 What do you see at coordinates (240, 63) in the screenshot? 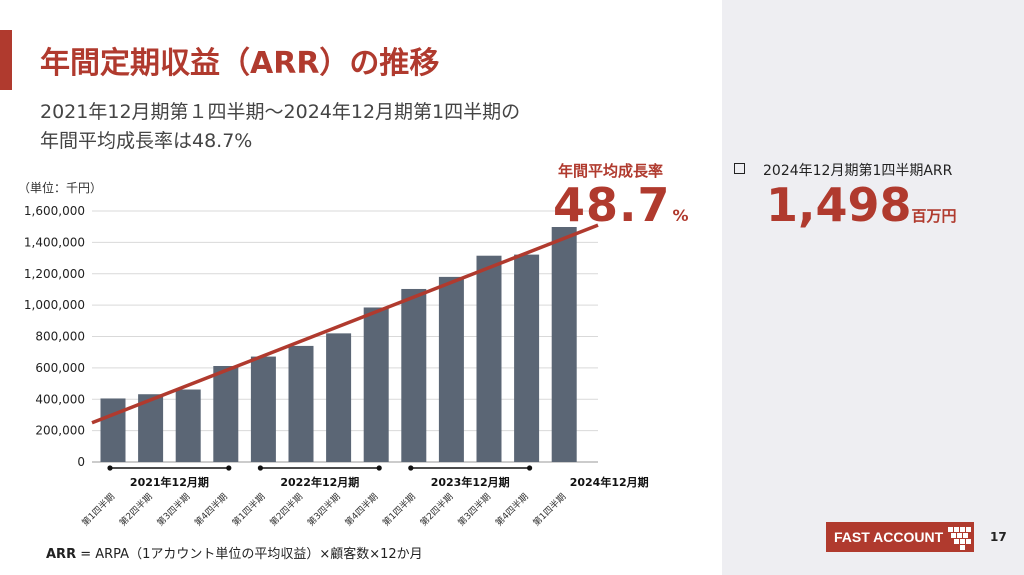
I see `slide-title: 年間定期収益（ARR）の推移` at bounding box center [240, 63].